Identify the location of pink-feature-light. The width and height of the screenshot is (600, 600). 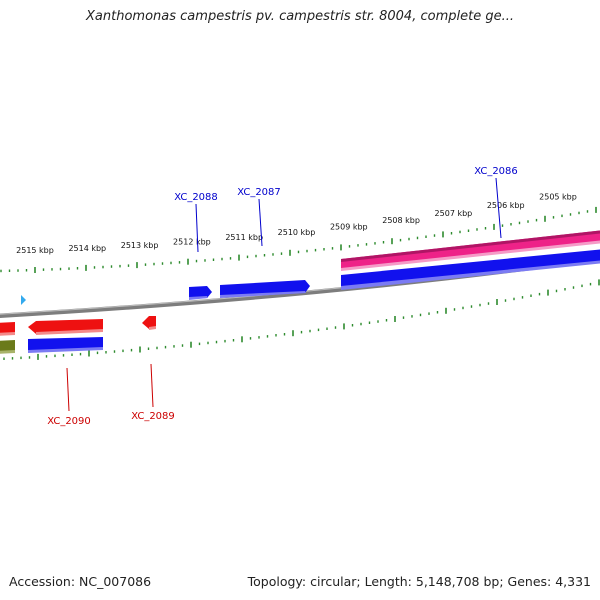
(470, 255).